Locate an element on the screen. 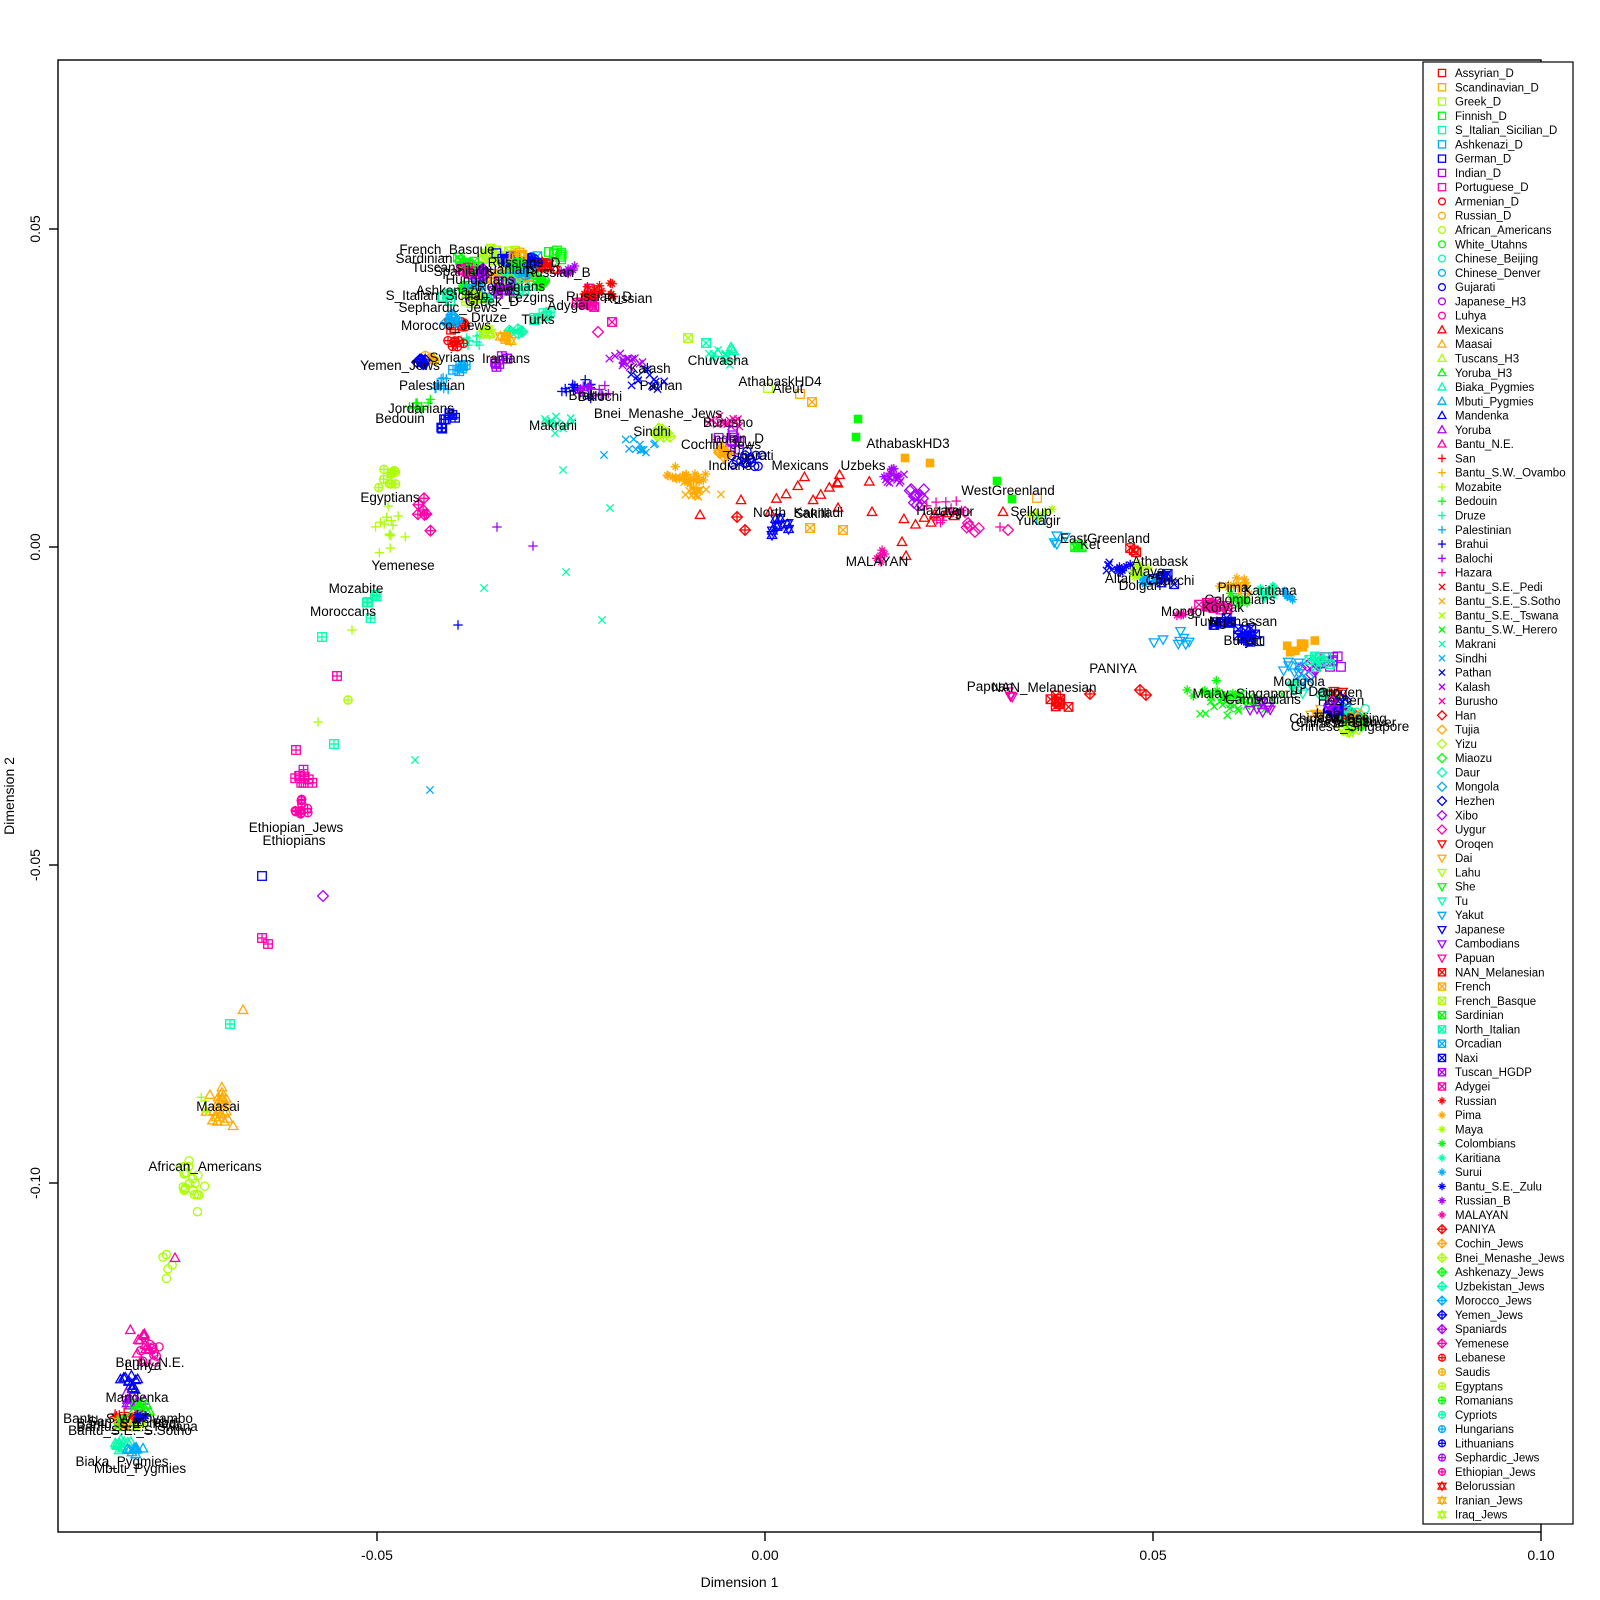 This screenshot has height=1600, width=1600. population-label: Egyptians is located at coordinates (390, 497).